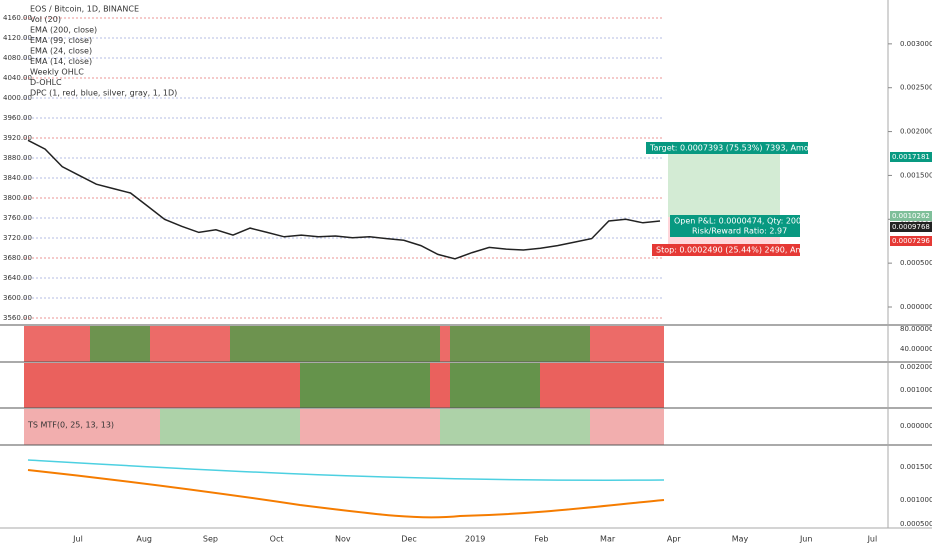 The width and height of the screenshot is (932, 554). Describe the element at coordinates (739, 231) in the screenshot. I see `risk-reward-label: Risk/Reward Ratio: 2.97` at that location.